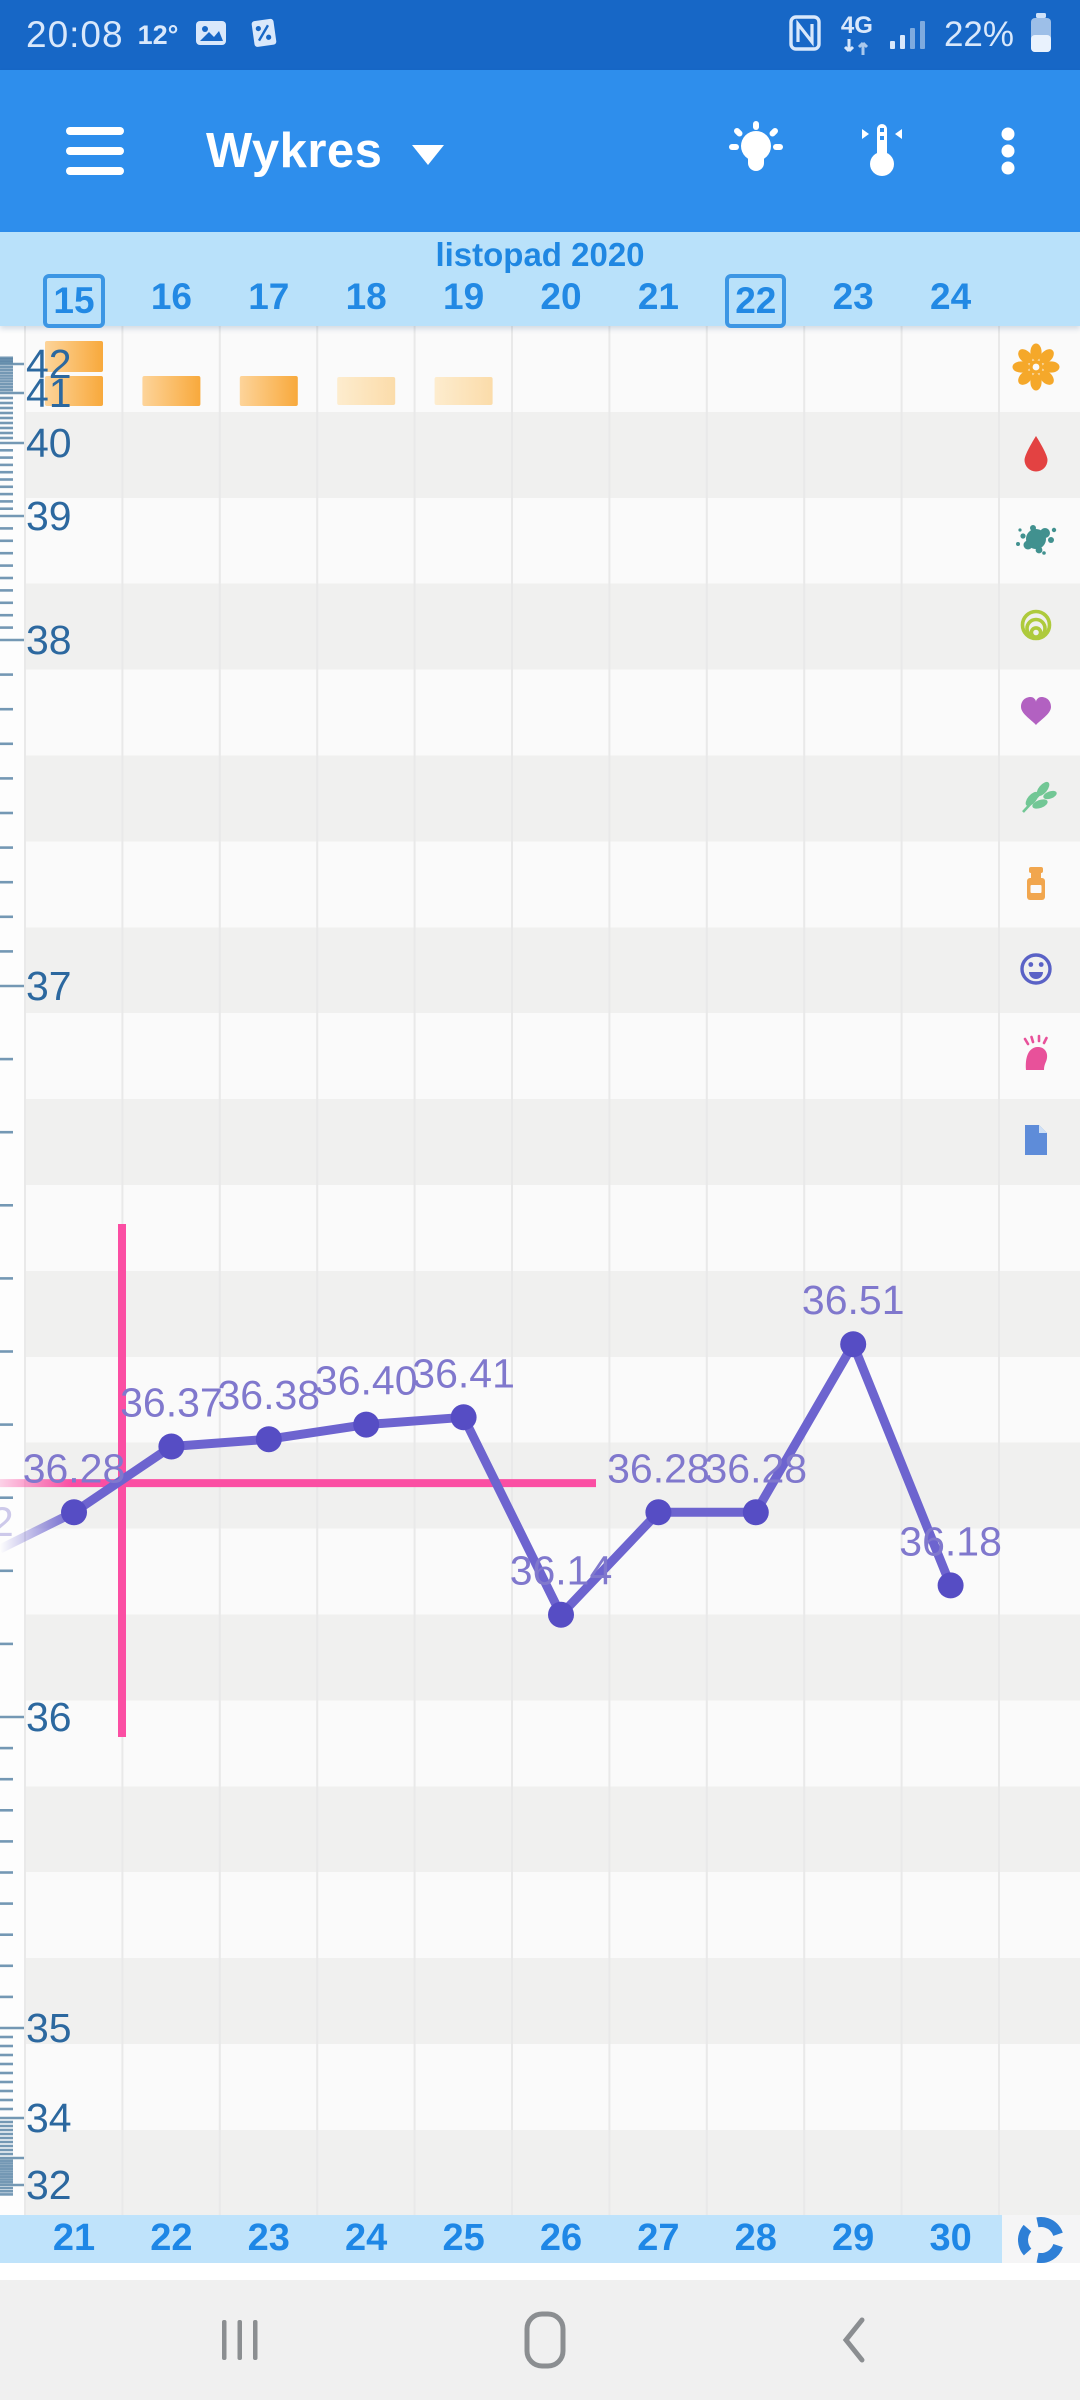 The width and height of the screenshot is (1080, 2400). I want to click on y-axis-label: 32, so click(49, 2185).